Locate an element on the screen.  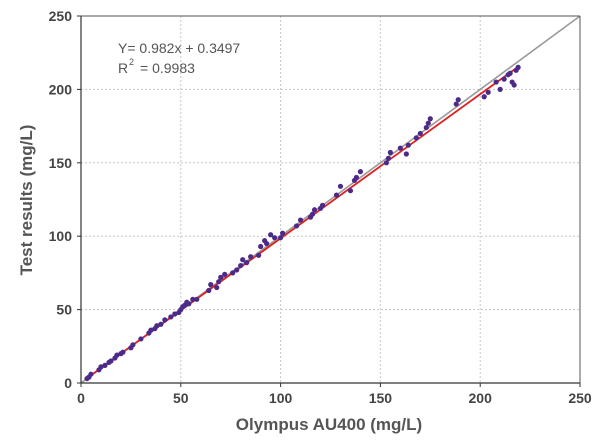
r2-value: = 0.9983 is located at coordinates (167, 68).